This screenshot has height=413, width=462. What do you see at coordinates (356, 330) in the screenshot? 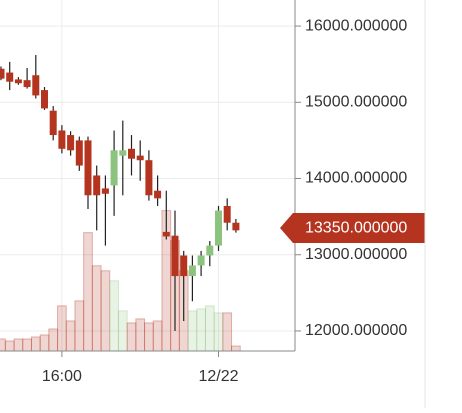
I see `y-tick-label: 12000.000000` at bounding box center [356, 330].